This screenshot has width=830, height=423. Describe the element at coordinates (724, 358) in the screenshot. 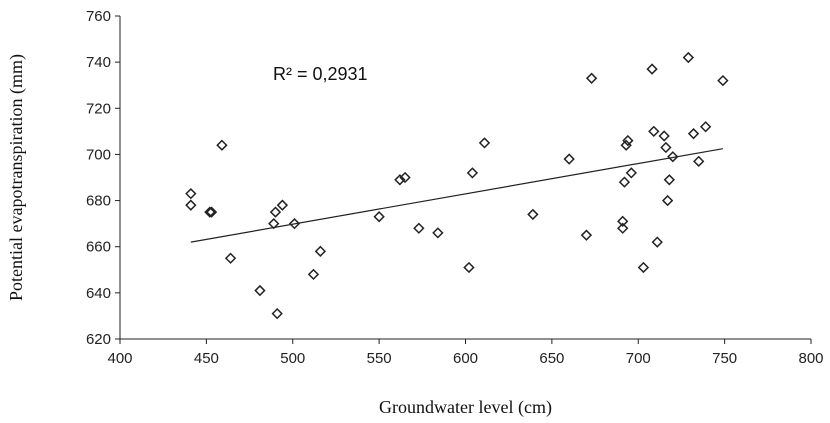

I see `x-tick-label: 750` at that location.